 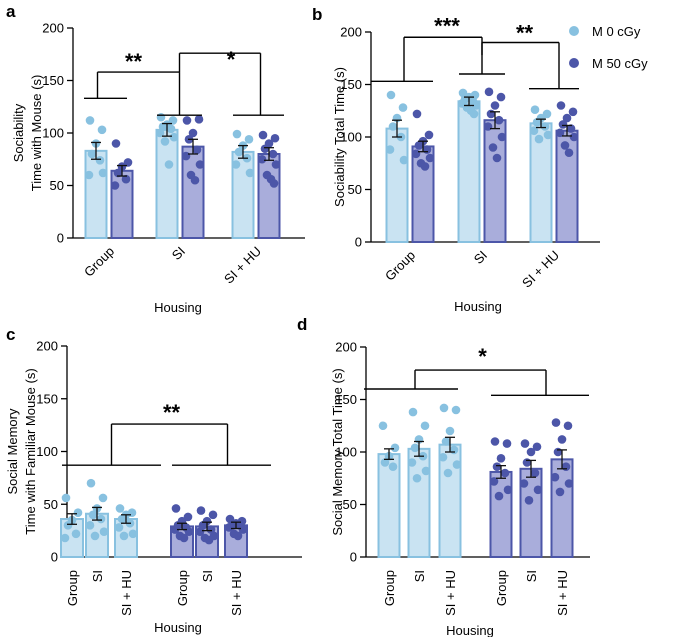 I want to click on panel-letter: d, so click(x=302, y=324).